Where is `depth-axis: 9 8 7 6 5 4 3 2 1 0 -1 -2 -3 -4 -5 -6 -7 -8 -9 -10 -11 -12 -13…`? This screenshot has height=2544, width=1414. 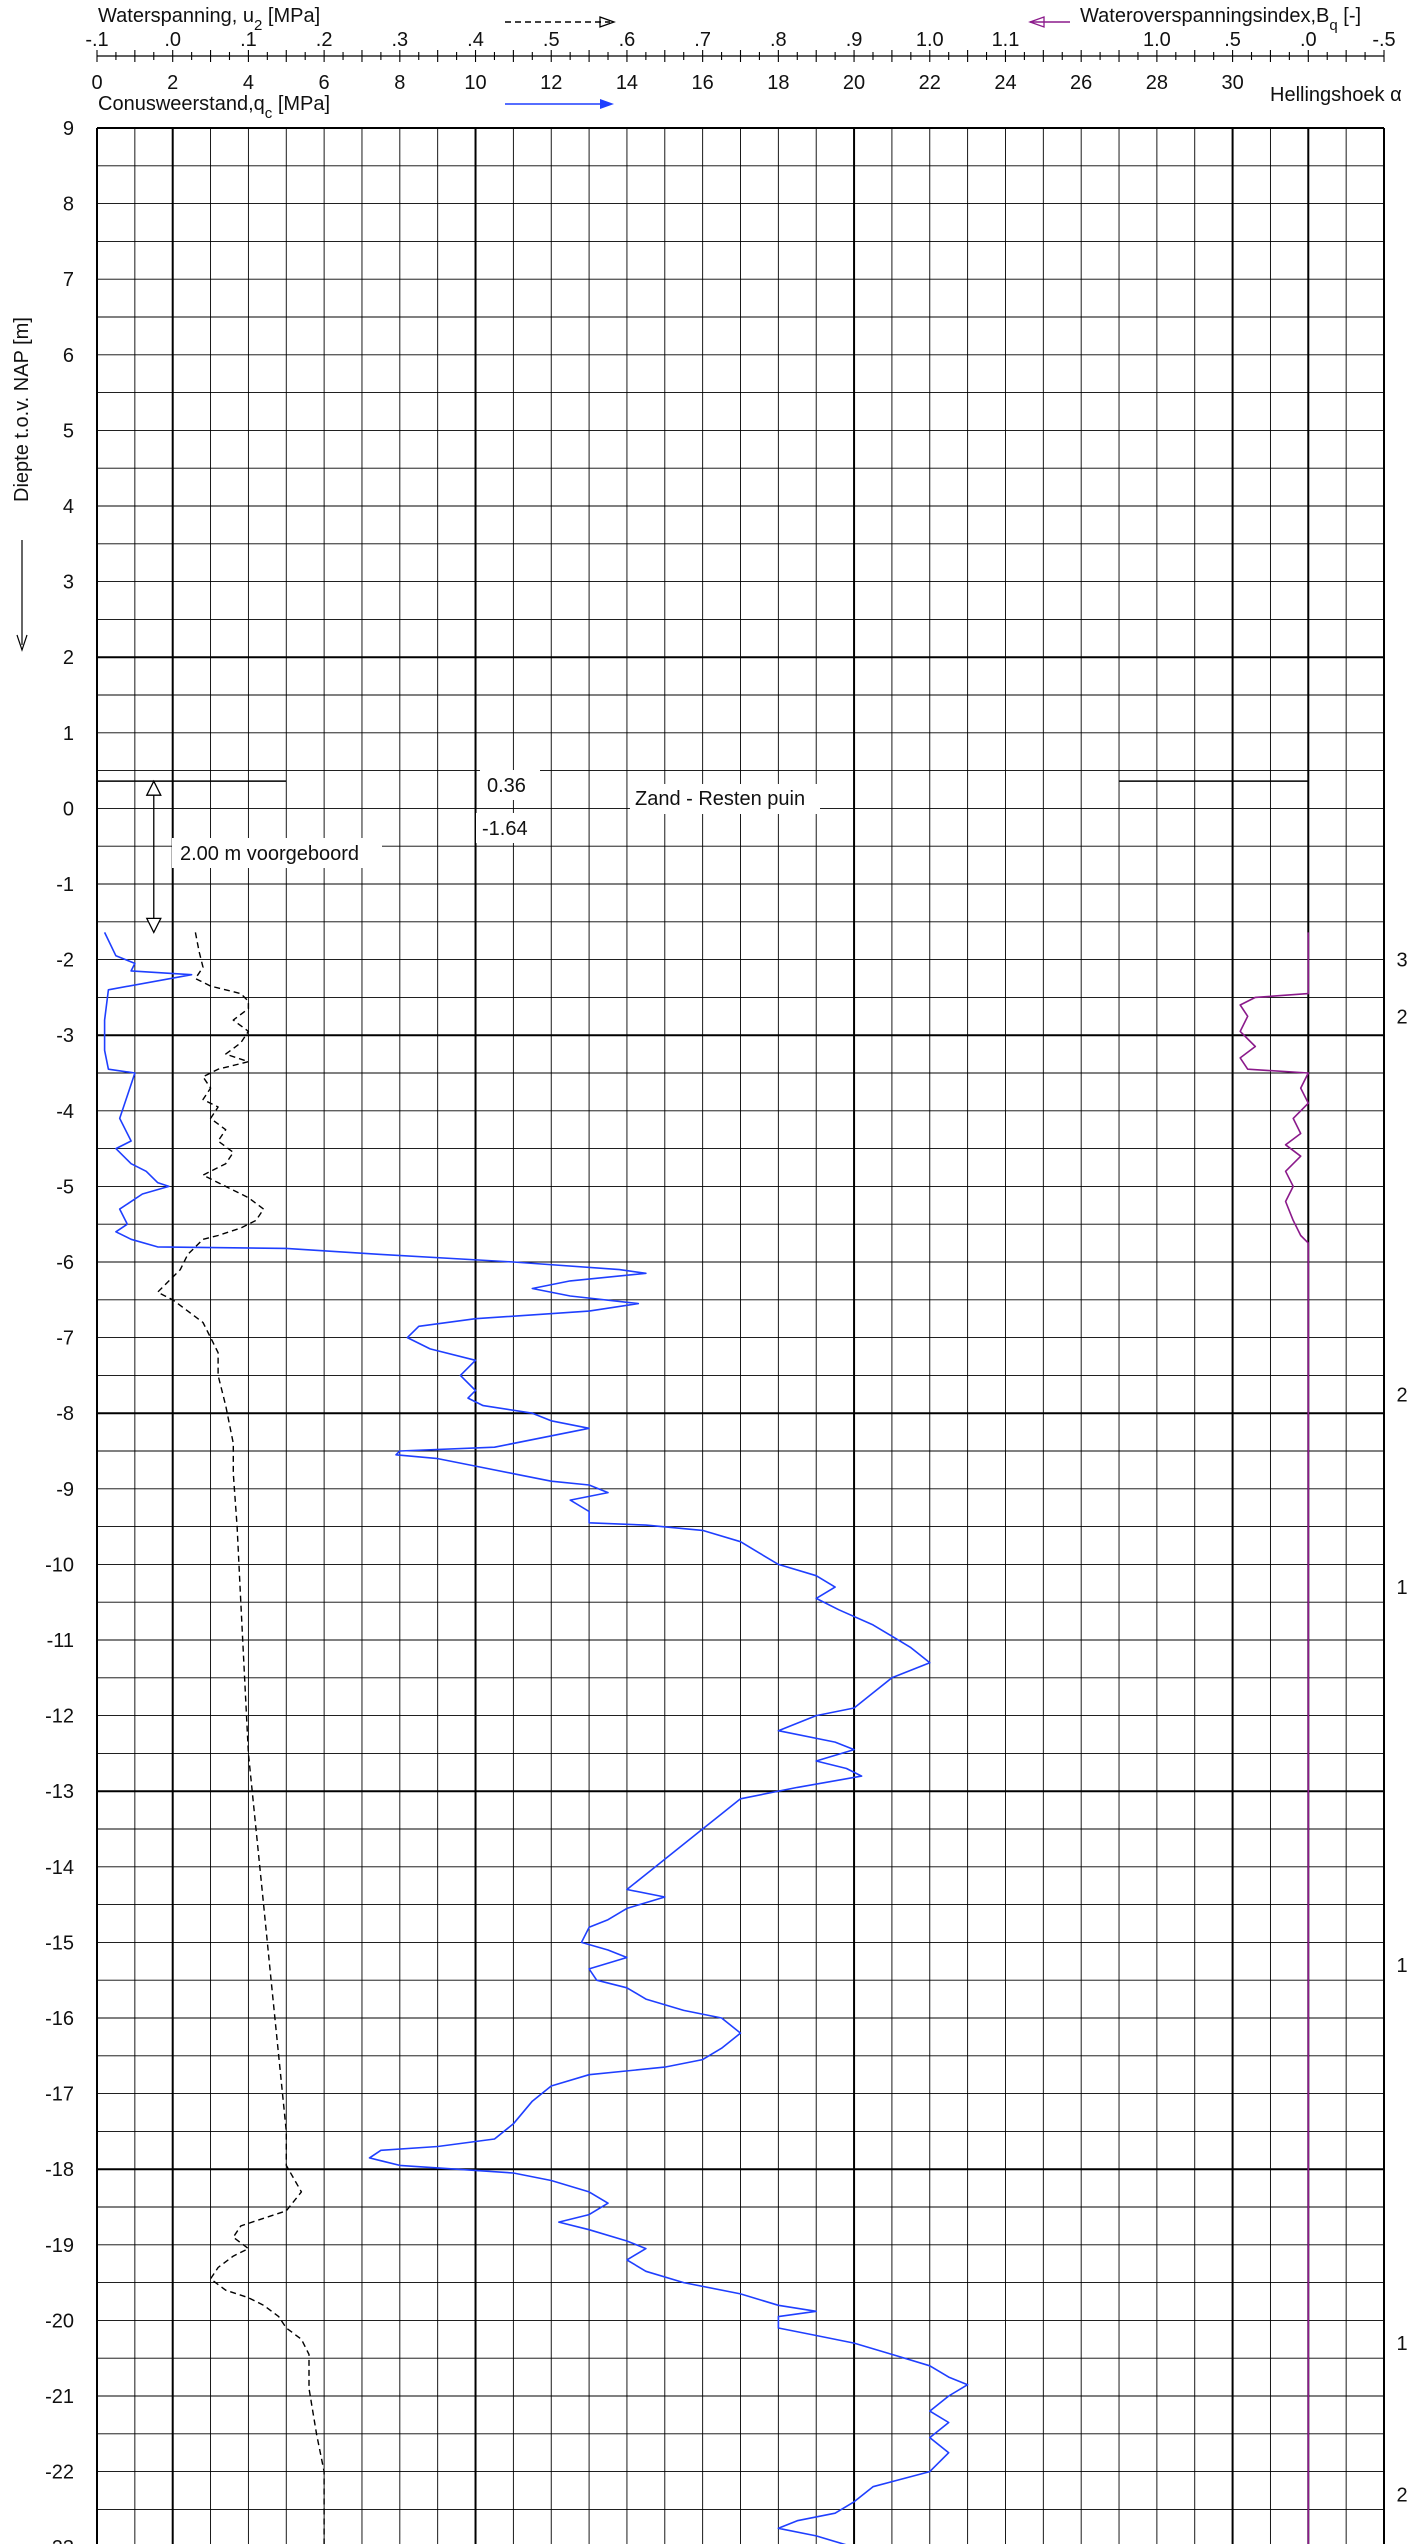 depth-axis: 9 8 7 6 5 4 3 2 1 0 -1 -2 -3 -4 -5 -6 -7 -8 -9 -10 -11 -12 -13… is located at coordinates (59, 1331).